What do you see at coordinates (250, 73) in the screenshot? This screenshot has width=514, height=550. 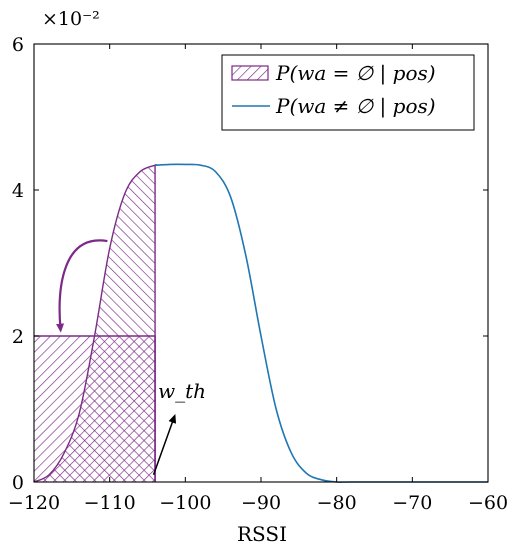 I see `legend-swatch-hatched` at bounding box center [250, 73].